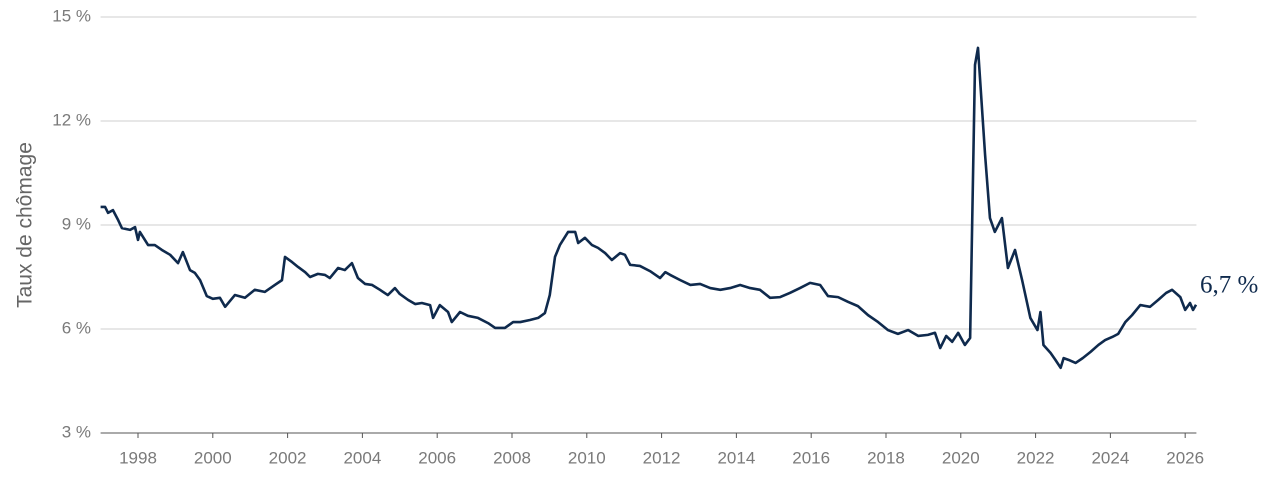  Describe the element at coordinates (138, 457) in the screenshot. I see `x-tick-label: 1998` at that location.